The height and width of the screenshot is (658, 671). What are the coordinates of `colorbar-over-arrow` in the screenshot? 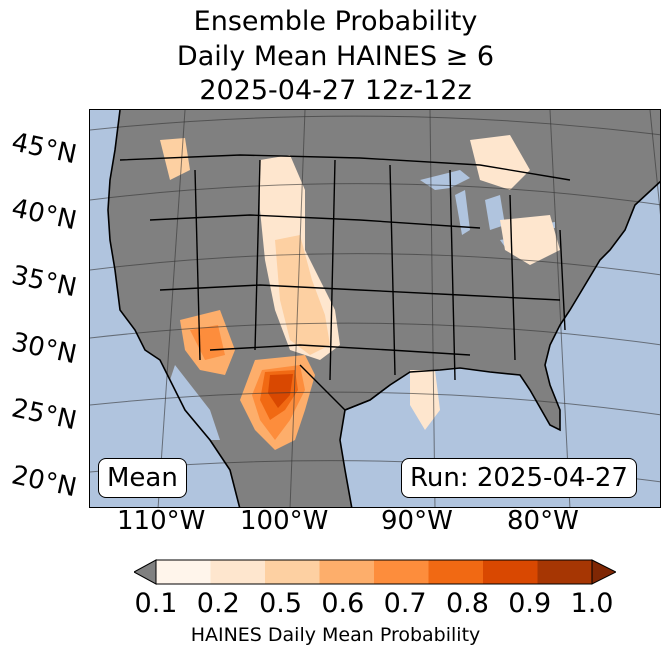 It's located at (603, 572).